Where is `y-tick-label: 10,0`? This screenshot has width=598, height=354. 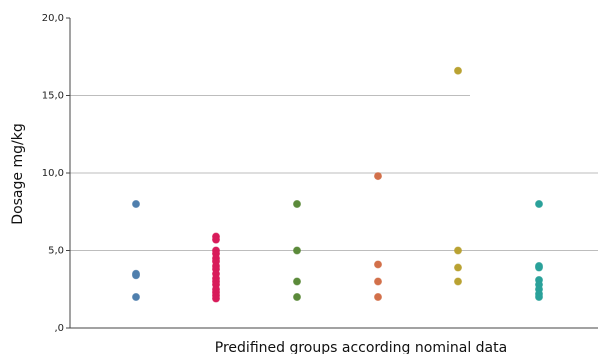 y-tick-label: 10,0 is located at coordinates (53, 173).